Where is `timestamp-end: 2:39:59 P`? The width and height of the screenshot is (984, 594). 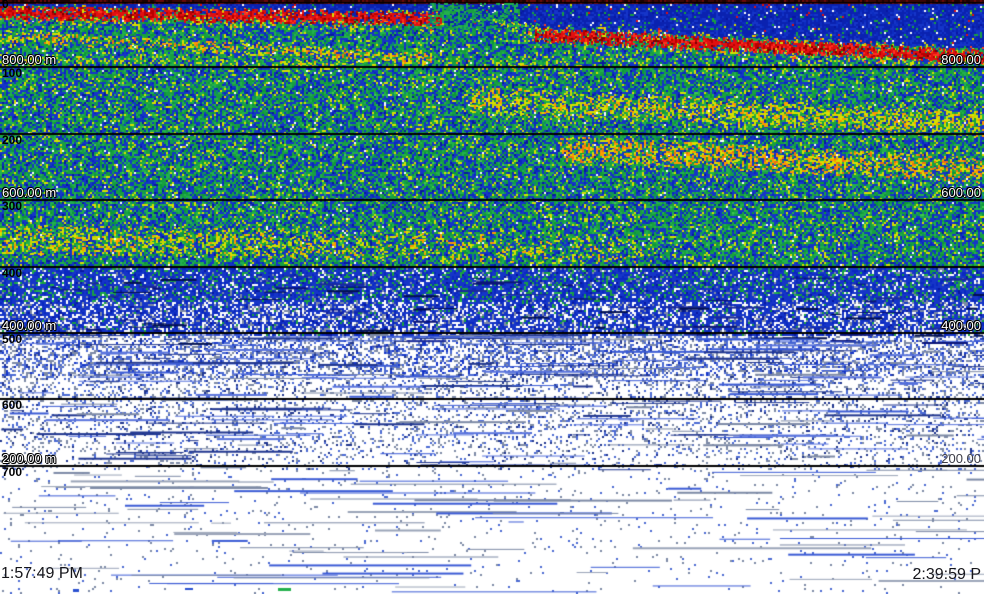 timestamp-end: 2:39:59 P is located at coordinates (947, 574).